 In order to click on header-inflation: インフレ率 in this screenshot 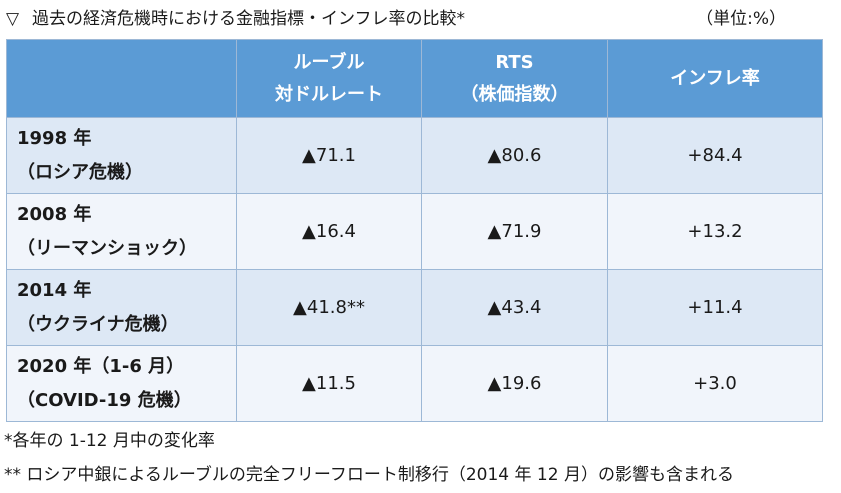, I will do `click(715, 78)`.